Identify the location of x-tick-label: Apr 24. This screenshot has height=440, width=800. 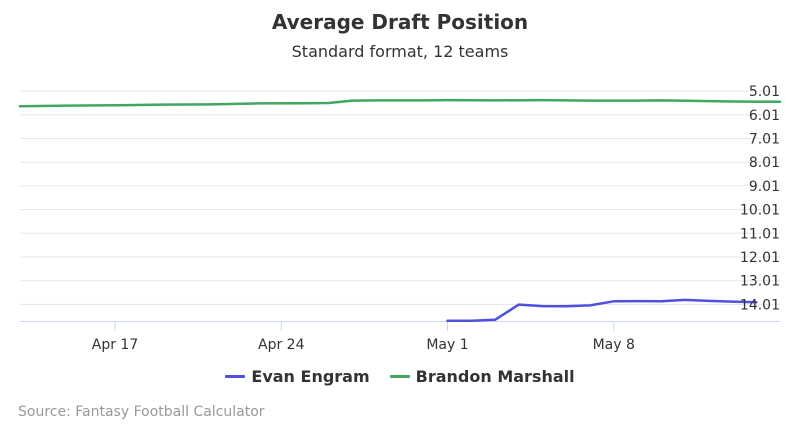
(281, 345).